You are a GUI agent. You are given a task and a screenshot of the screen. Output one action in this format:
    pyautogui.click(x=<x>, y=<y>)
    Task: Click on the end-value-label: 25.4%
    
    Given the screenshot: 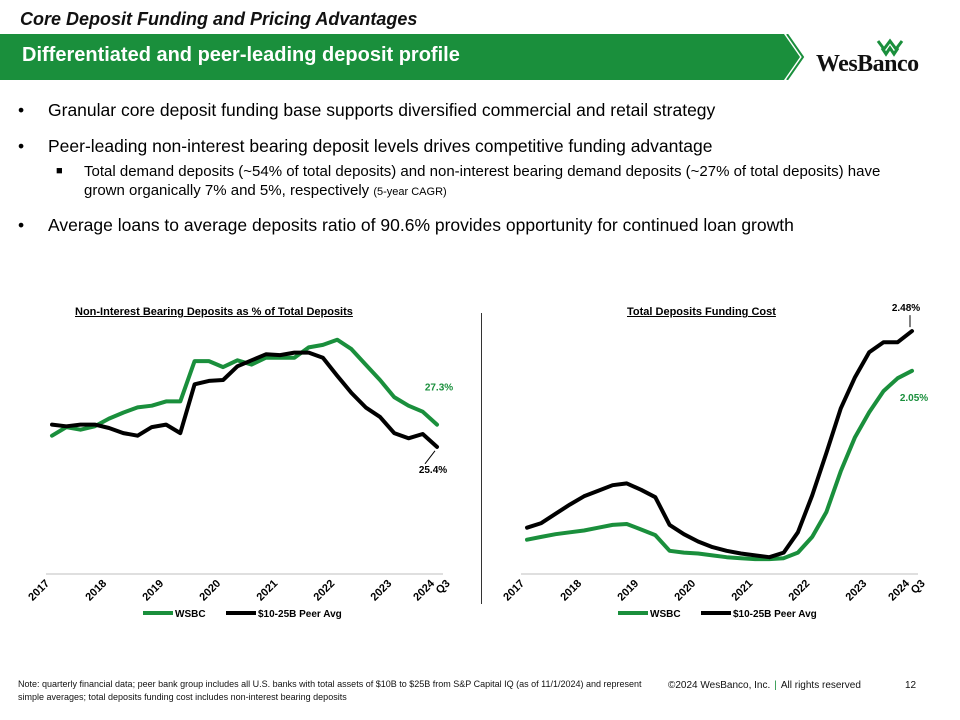 What is the action you would take?
    pyautogui.click(x=433, y=470)
    